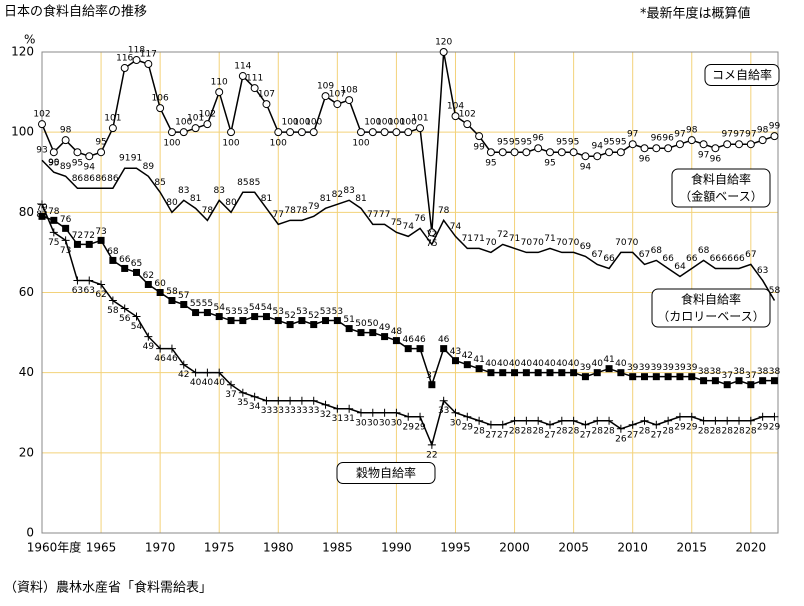 Image resolution: width=804 pixels, height=606 pixels. I want to click on y-tick-label: 20, so click(26, 452).